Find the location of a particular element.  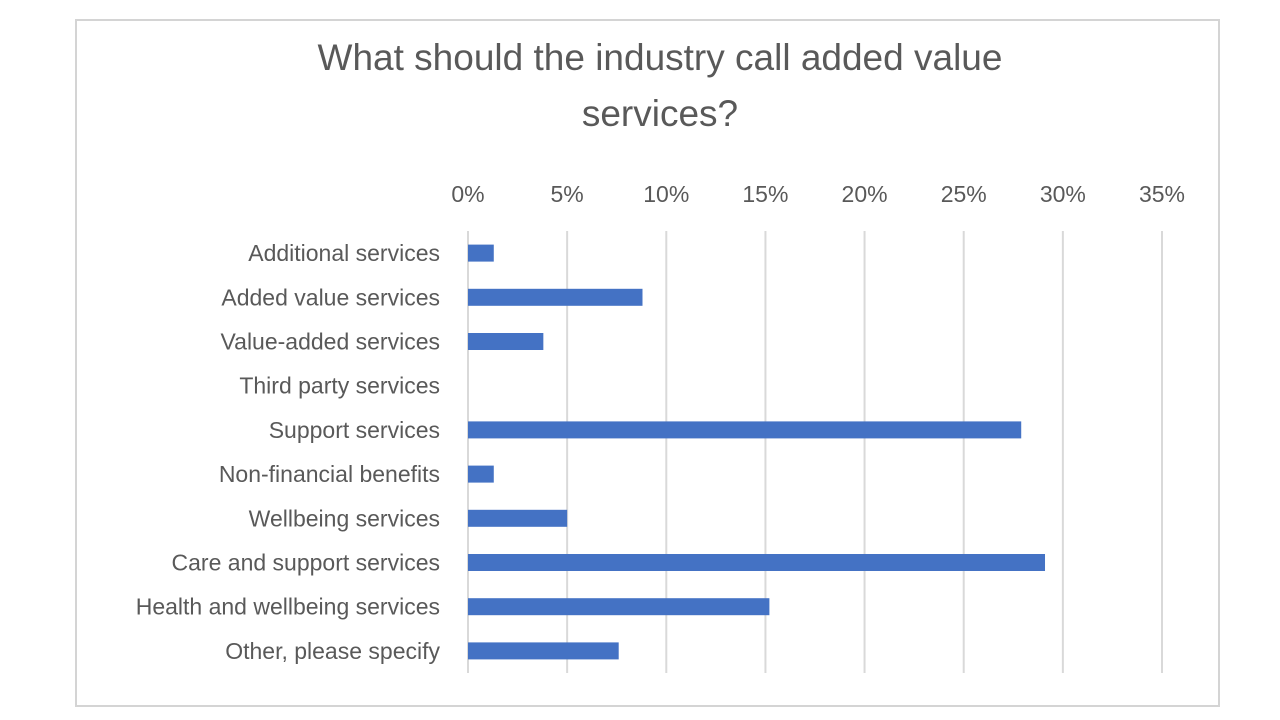

category-label: Care and support services is located at coordinates (306, 563).